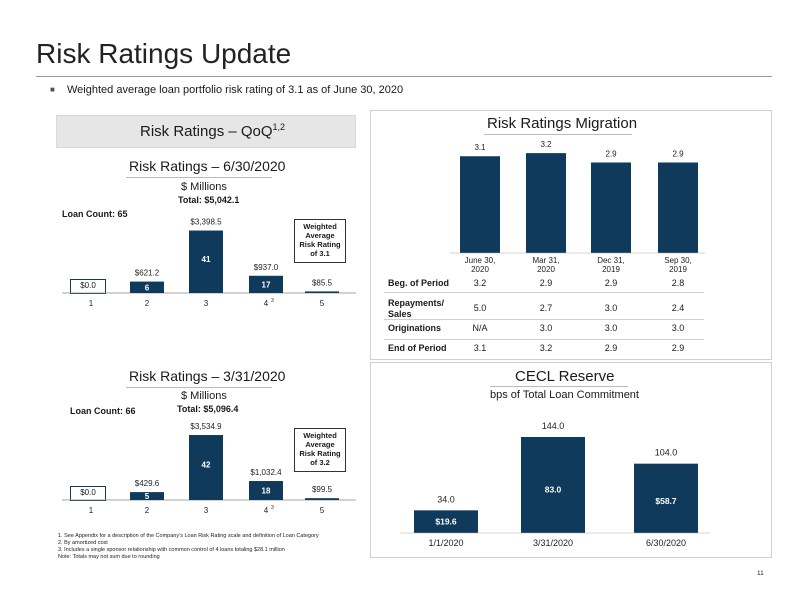 This screenshot has height=612, width=792. I want to click on chart-march-title: Risk Ratings – 3/31/2020, so click(207, 376).